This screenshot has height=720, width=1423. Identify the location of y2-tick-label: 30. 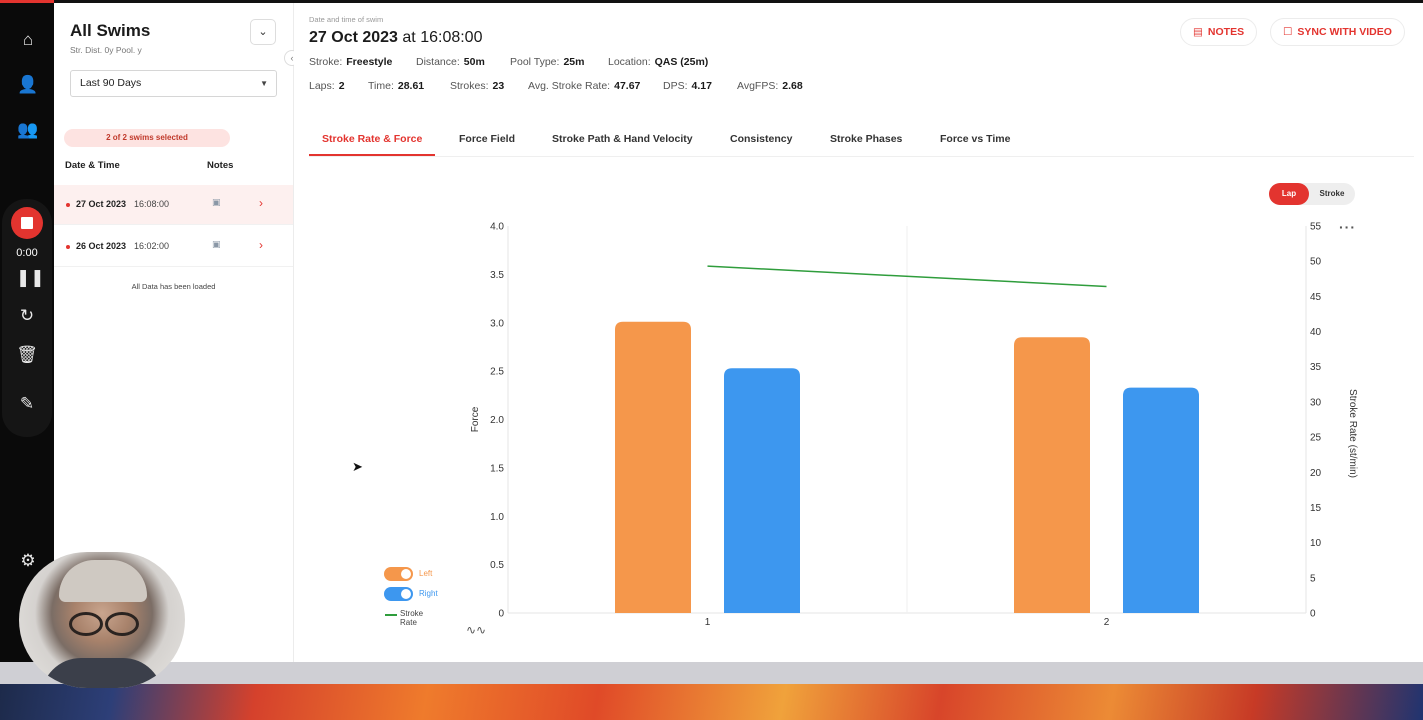
(1316, 402).